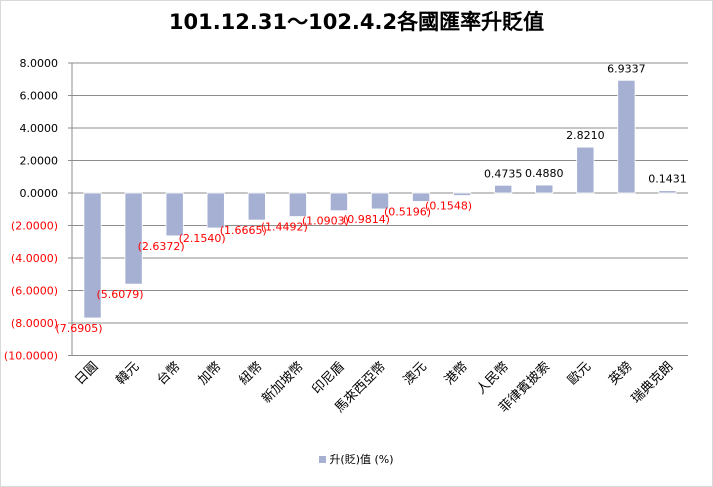  What do you see at coordinates (621, 374) in the screenshot?
I see `x-tick-label: 英鎊` at bounding box center [621, 374].